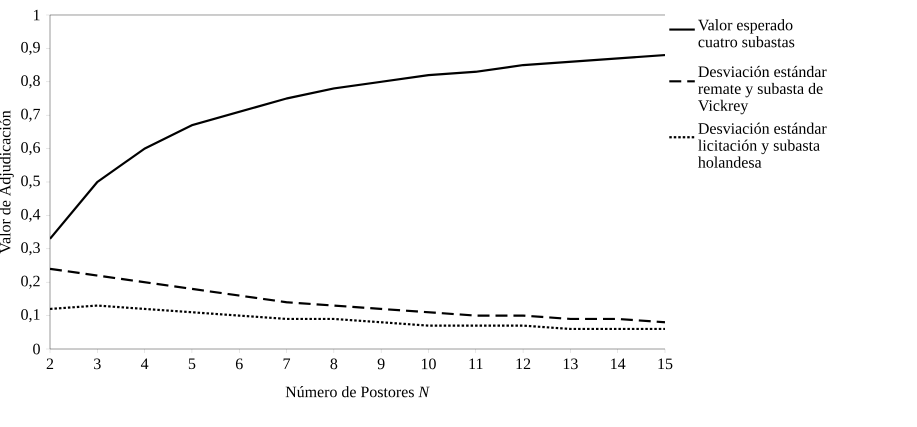  I want to click on y-tick-label: 0,8, so click(30, 81).